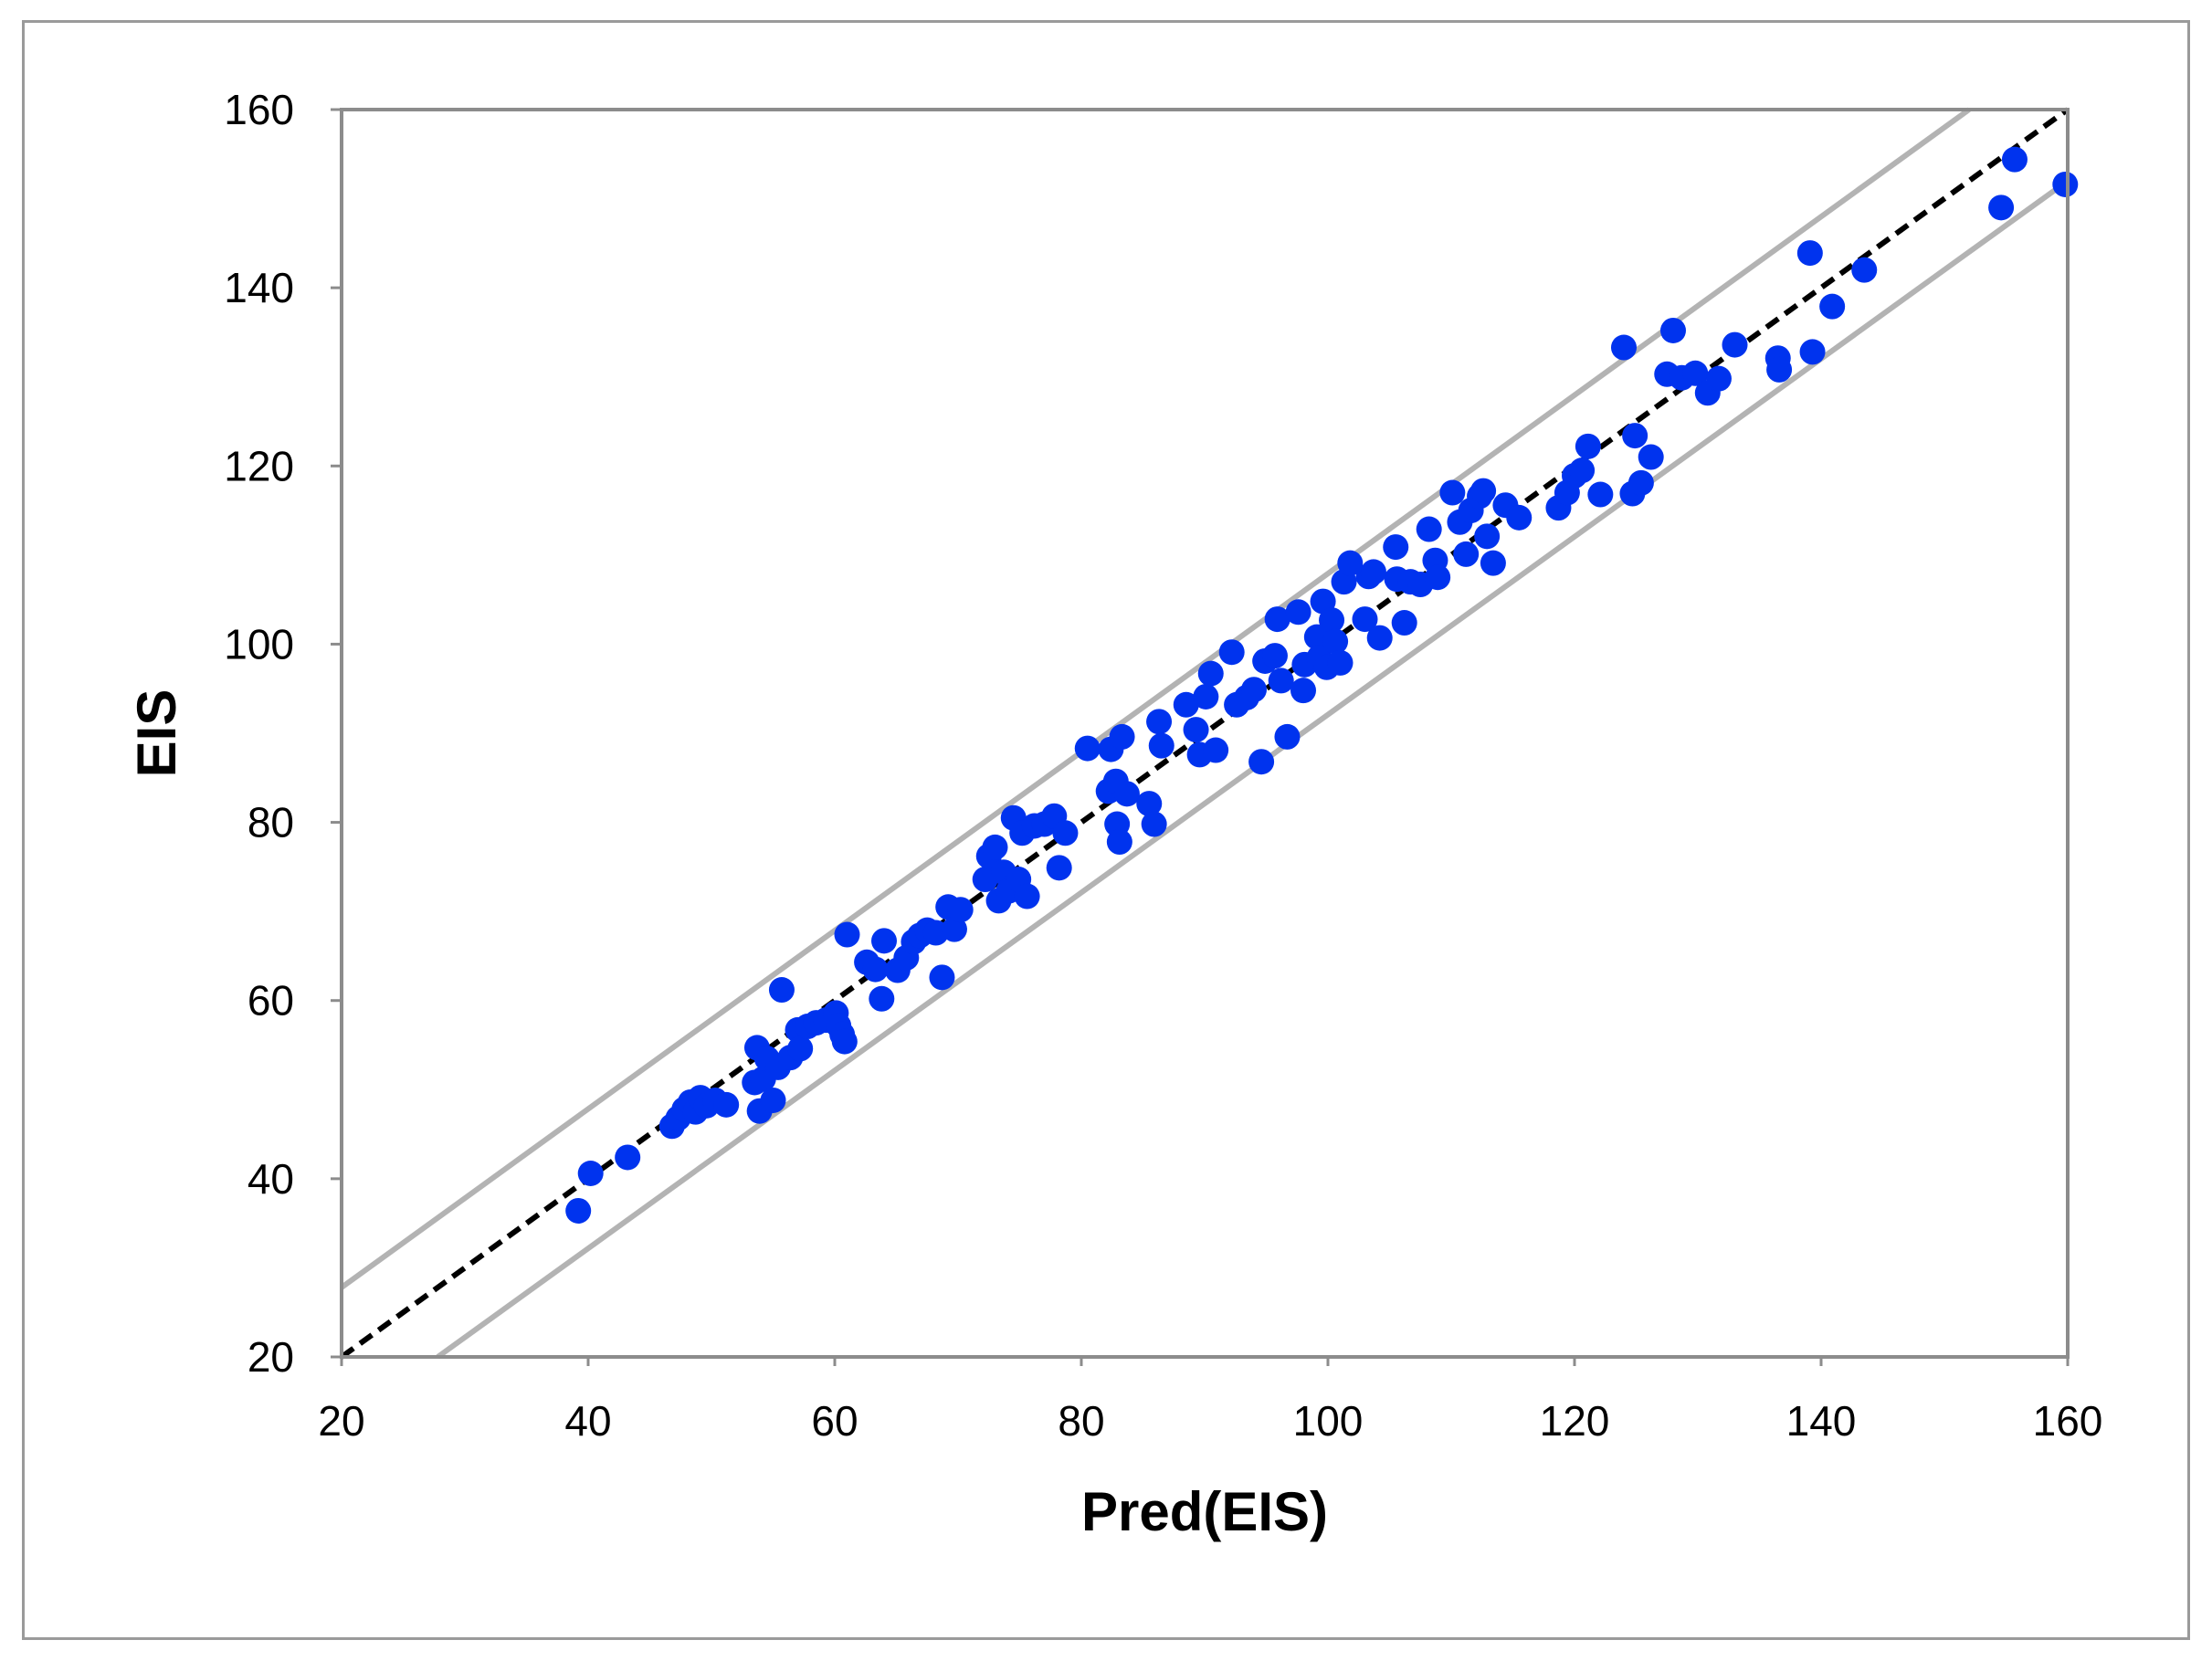 The height and width of the screenshot is (1661, 2212). What do you see at coordinates (259, 110) in the screenshot?
I see `y-tick-label: 160` at bounding box center [259, 110].